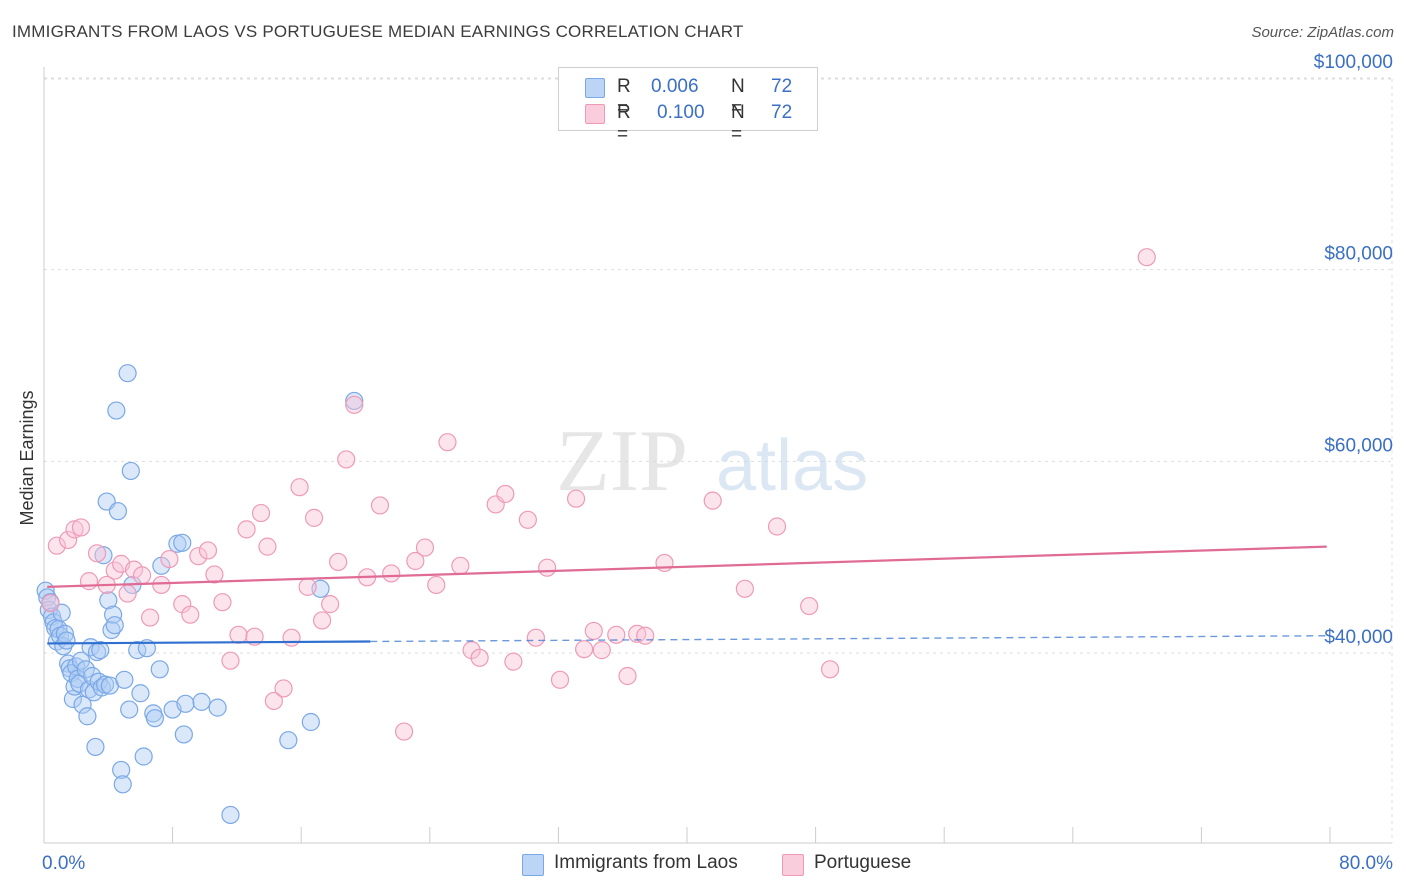 The height and width of the screenshot is (892, 1406). What do you see at coordinates (624, 97) in the screenshot?
I see `legend-r-label: R =` at bounding box center [624, 97].